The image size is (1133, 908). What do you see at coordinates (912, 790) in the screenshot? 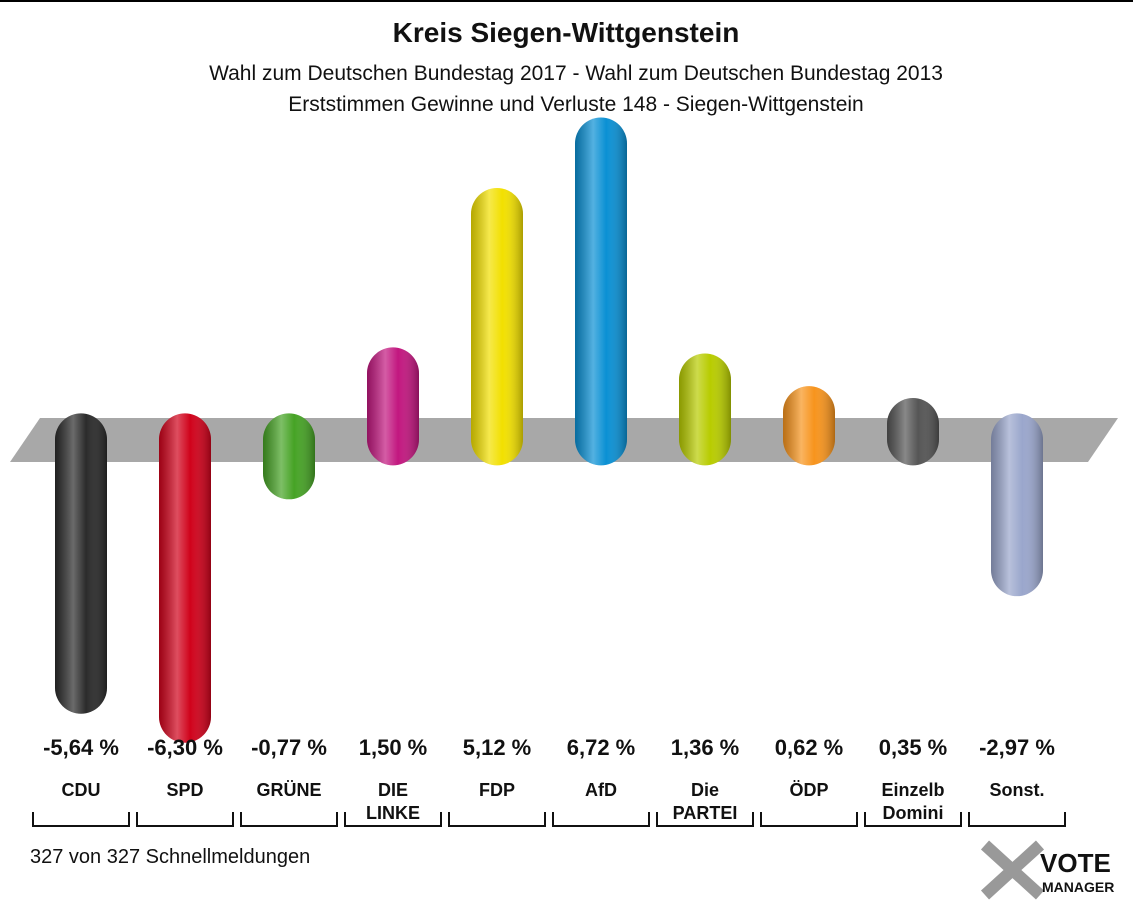
I see `x-tick-label: Einzelb` at bounding box center [912, 790].